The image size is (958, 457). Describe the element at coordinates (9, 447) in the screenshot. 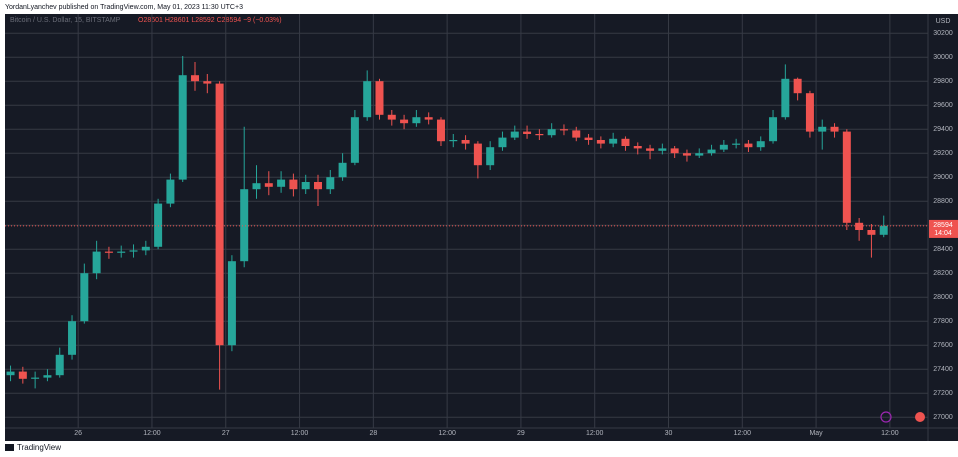

I see `logo-mark` at that location.